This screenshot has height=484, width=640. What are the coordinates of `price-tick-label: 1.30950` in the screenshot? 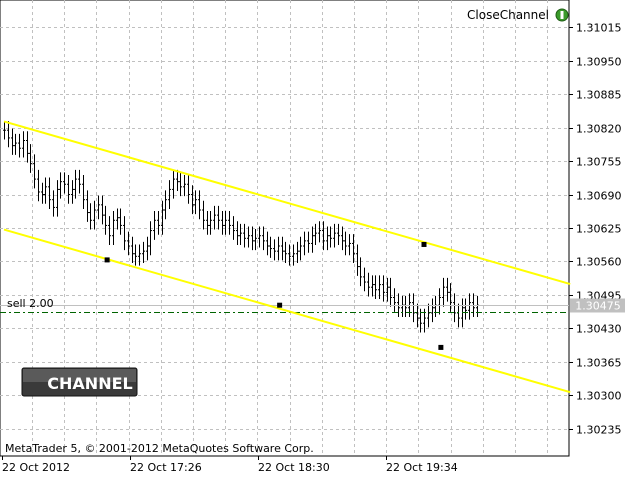 It's located at (599, 62).